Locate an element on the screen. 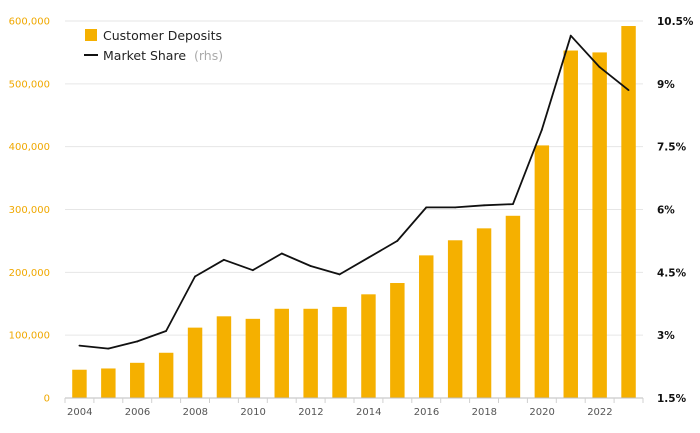 This screenshot has width=700, height=433. x-tick-label: 2016 is located at coordinates (426, 412).